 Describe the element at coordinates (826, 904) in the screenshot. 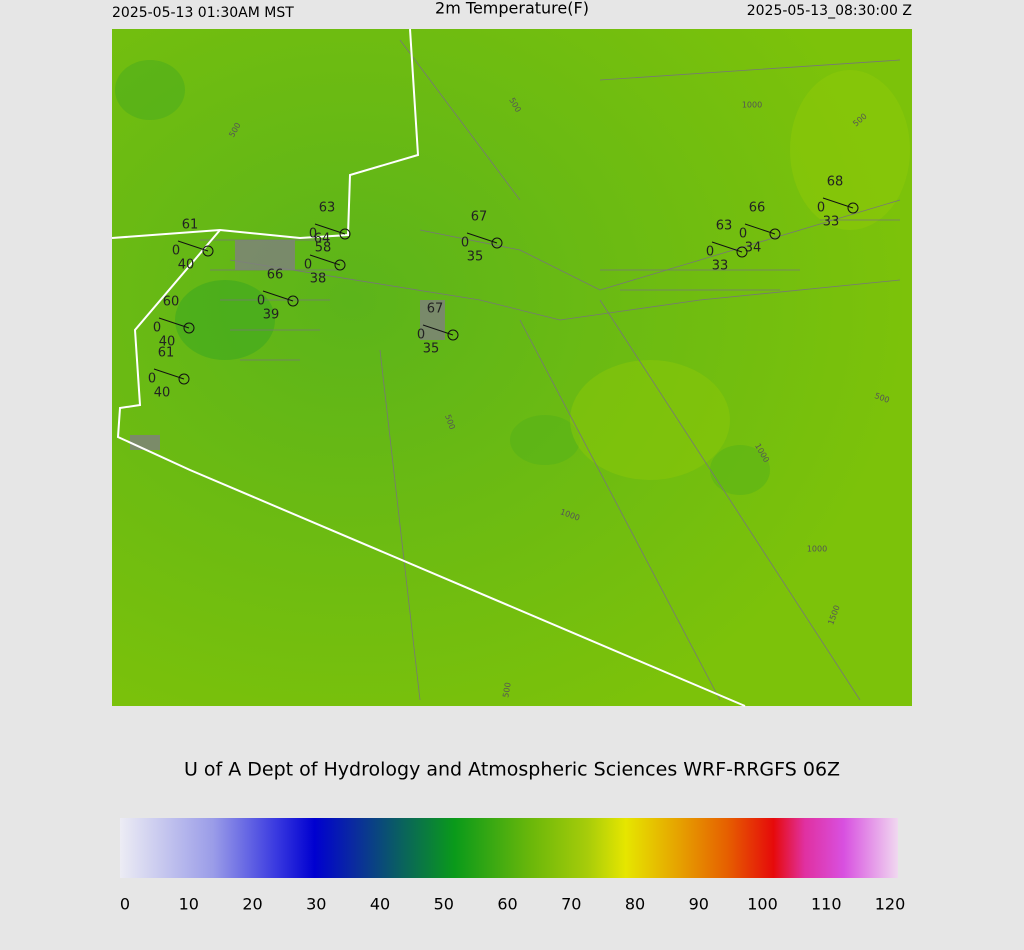

I see `colorbar-tick-label: 110` at that location.